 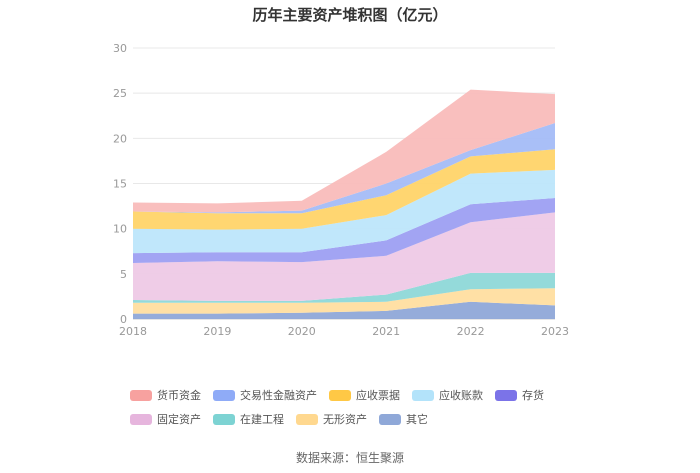 I want to click on legend-item: 应收票据, so click(x=364, y=395).